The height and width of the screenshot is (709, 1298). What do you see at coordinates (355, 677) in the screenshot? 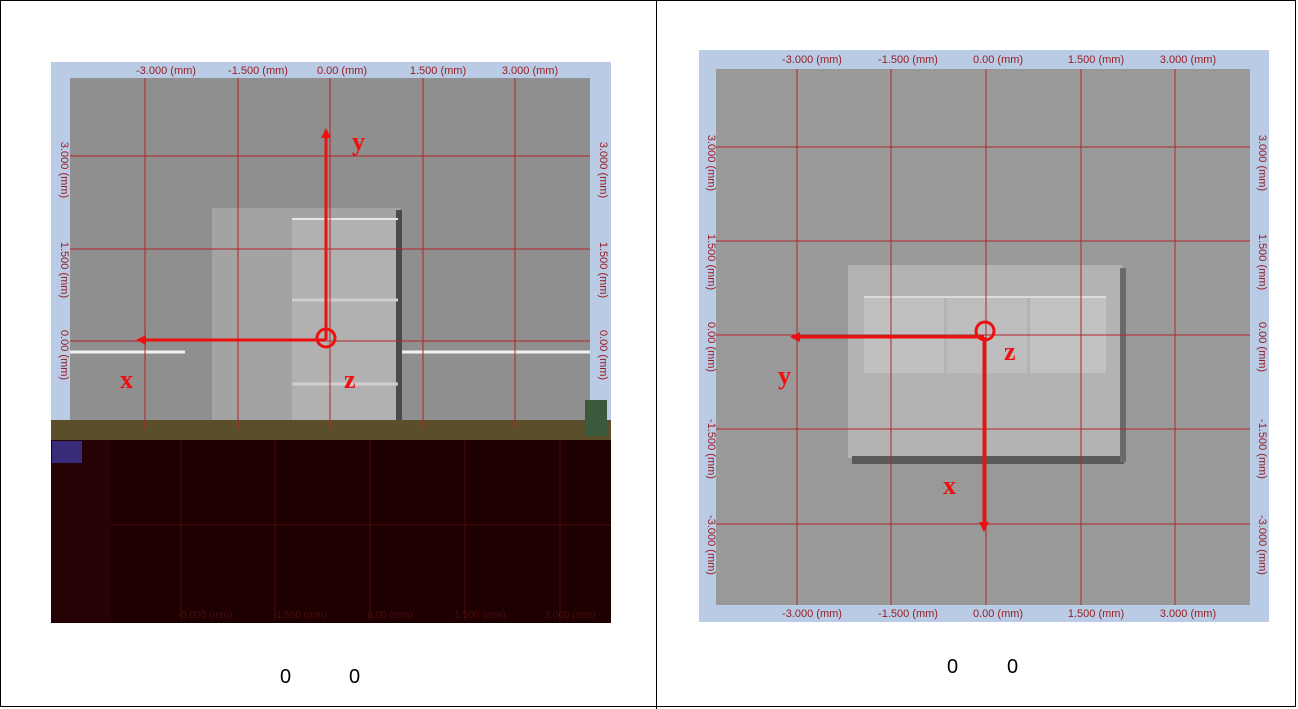
I see `left-caption-1: 0` at bounding box center [355, 677].